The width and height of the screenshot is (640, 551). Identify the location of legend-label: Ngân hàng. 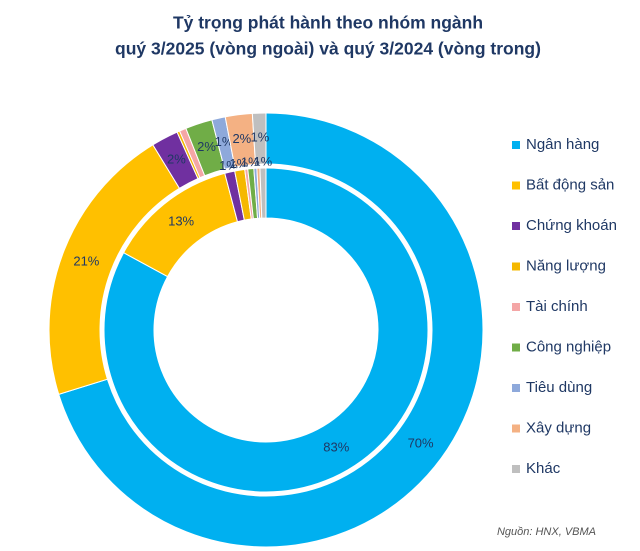
(562, 144).